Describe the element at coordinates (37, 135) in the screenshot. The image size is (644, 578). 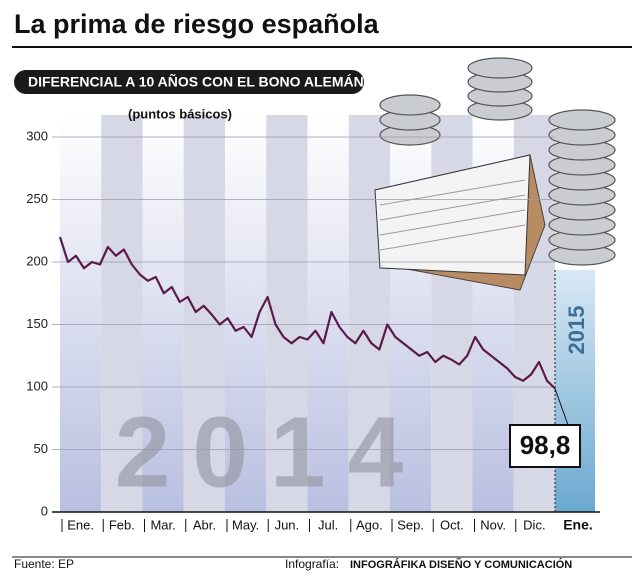
I see `y-tick-label: 300` at that location.